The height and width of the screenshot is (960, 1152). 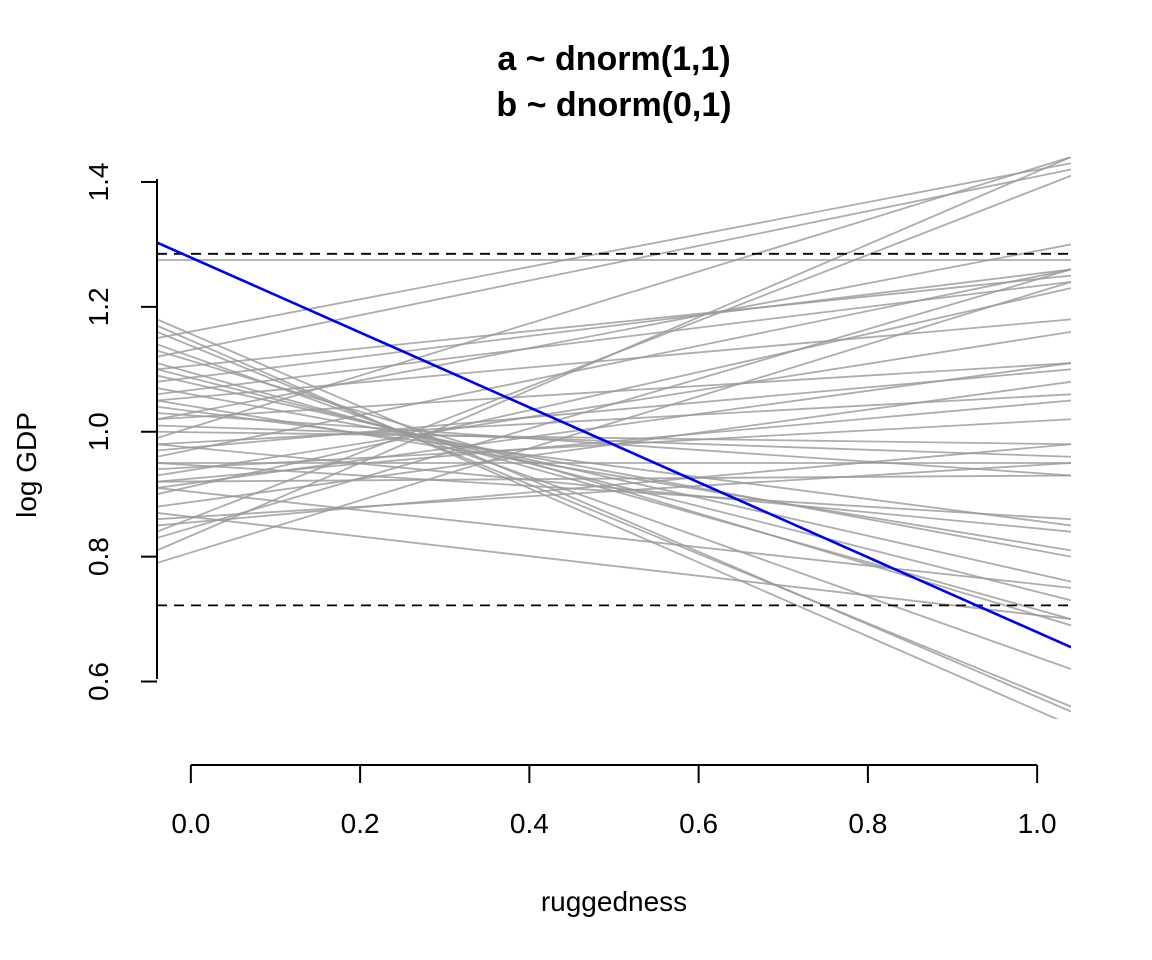 I want to click on chart-title-line-1: a ~ dnorm(1,1), so click(x=613, y=59).